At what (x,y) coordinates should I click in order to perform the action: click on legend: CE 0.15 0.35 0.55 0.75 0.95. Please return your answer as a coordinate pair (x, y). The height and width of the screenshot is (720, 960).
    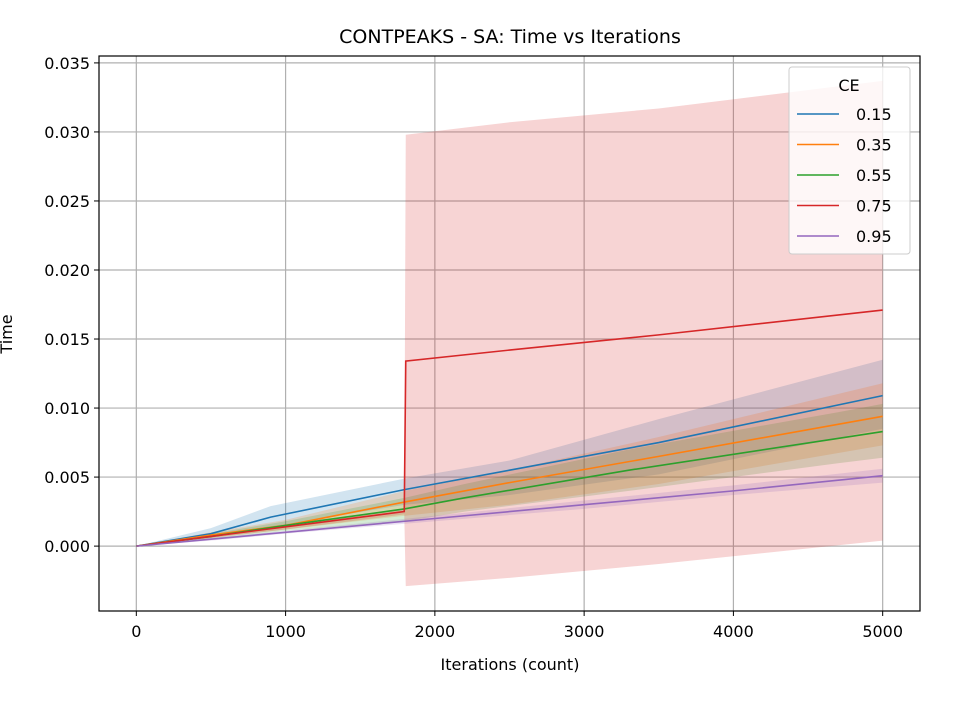
    Looking at the image, I should click on (849, 160).